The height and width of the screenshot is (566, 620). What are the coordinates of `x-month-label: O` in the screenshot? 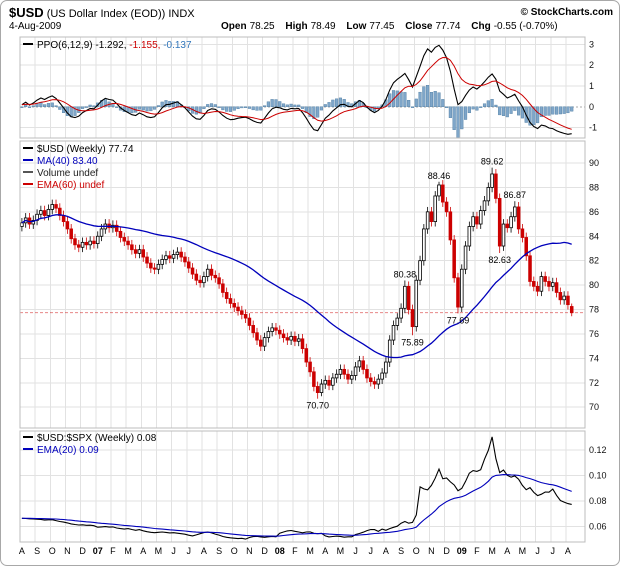 It's located at (416, 551).